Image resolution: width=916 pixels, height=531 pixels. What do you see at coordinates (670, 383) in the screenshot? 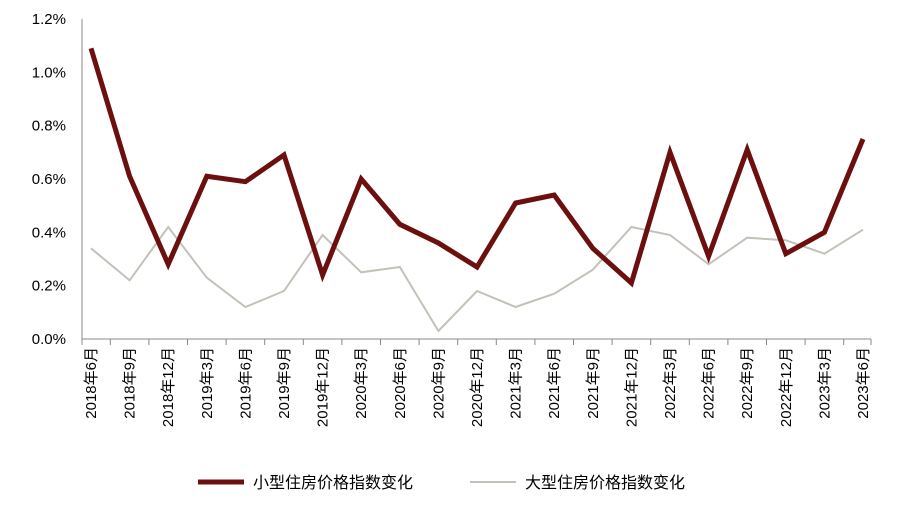
I see `x-tick-label: 2022年3月` at bounding box center [670, 383].